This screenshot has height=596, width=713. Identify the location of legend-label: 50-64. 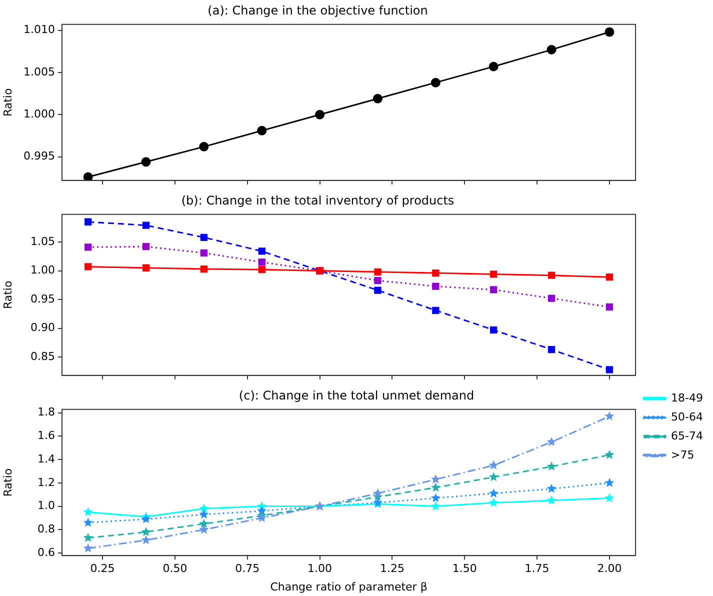
(687, 417).